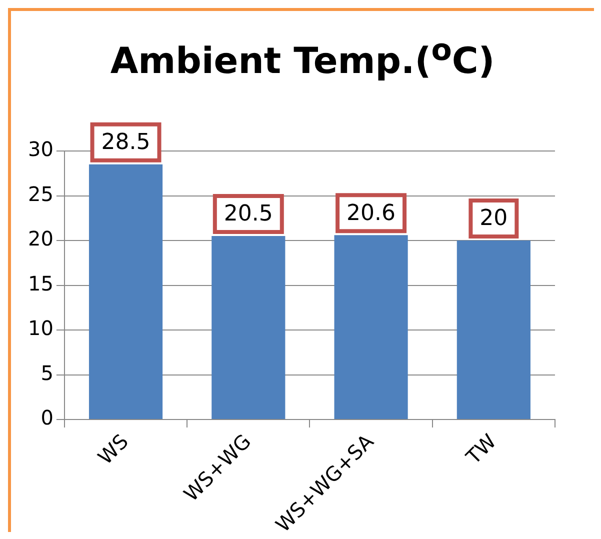 The width and height of the screenshot is (601, 539). I want to click on y-tick-label: 5, so click(47, 372).